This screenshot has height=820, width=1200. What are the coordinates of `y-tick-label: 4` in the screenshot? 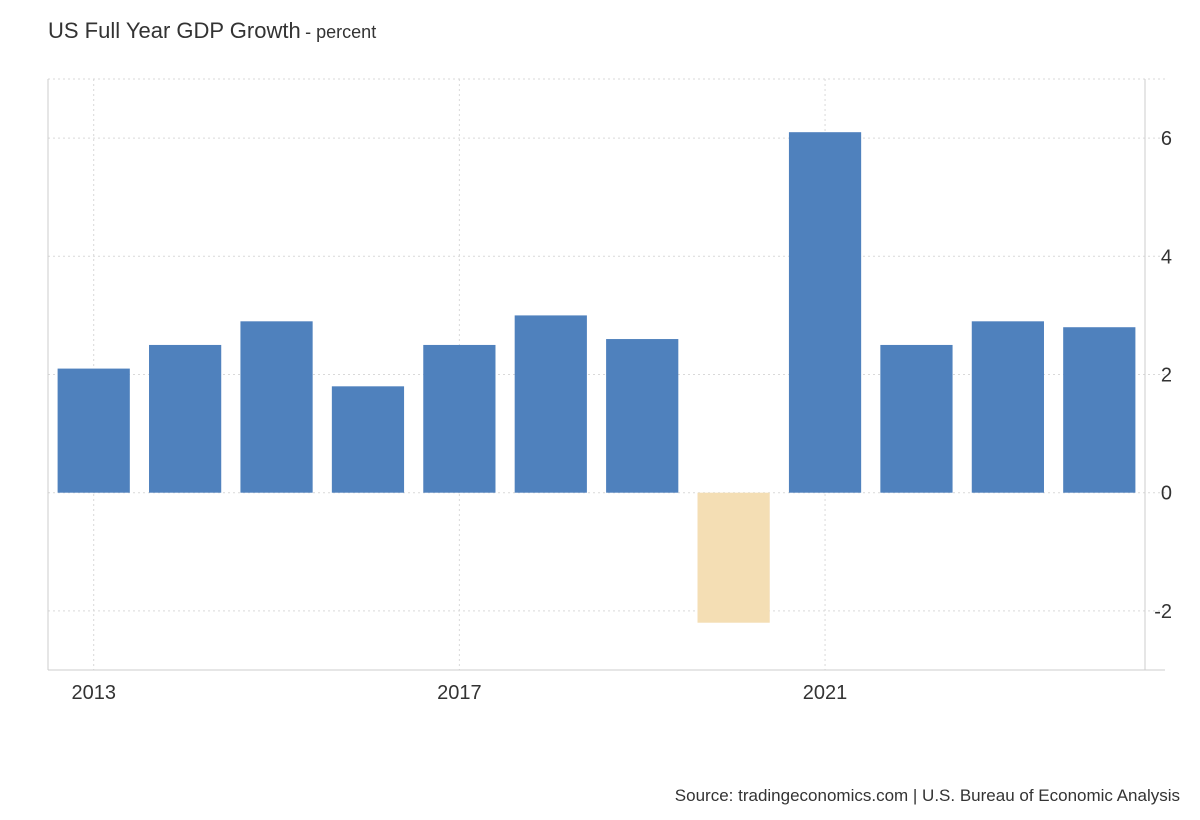 It's located at (1166, 257).